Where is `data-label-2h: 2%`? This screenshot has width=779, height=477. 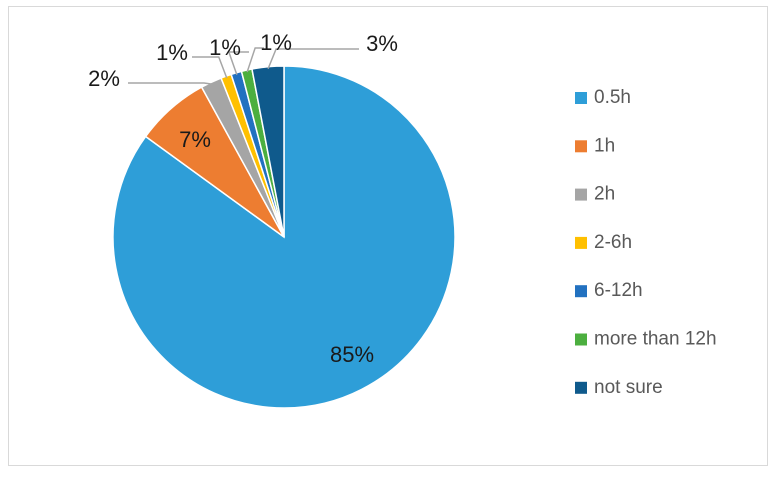 data-label-2h: 2% is located at coordinates (104, 78).